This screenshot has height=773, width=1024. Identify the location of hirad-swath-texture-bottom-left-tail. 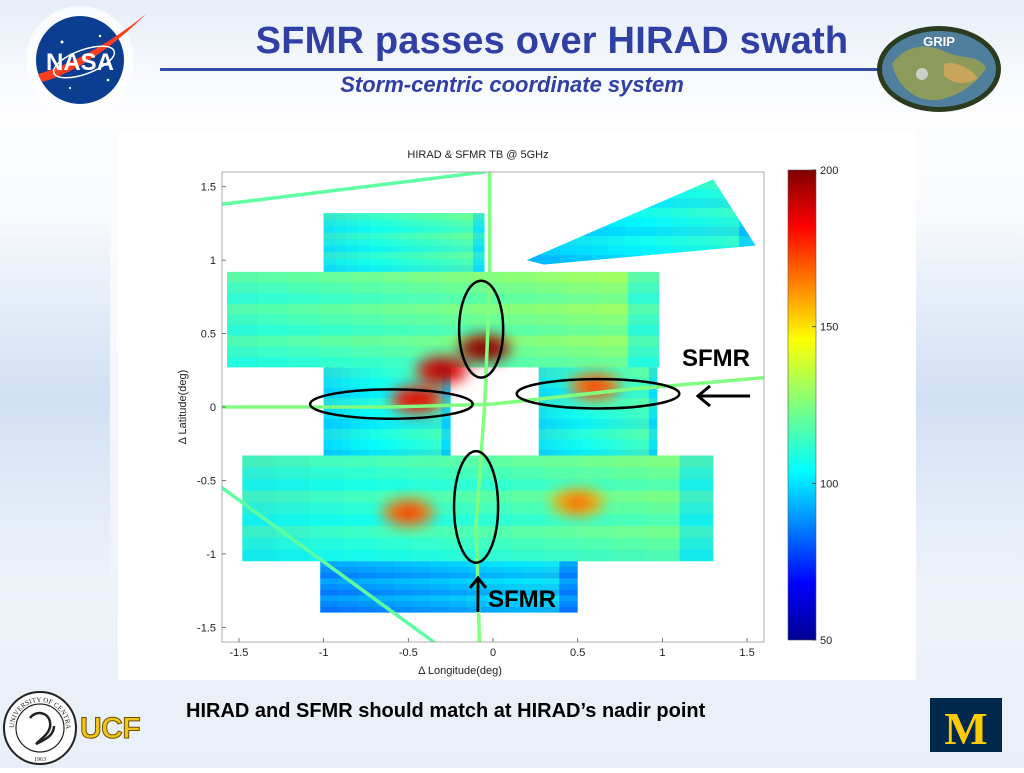
(449, 587).